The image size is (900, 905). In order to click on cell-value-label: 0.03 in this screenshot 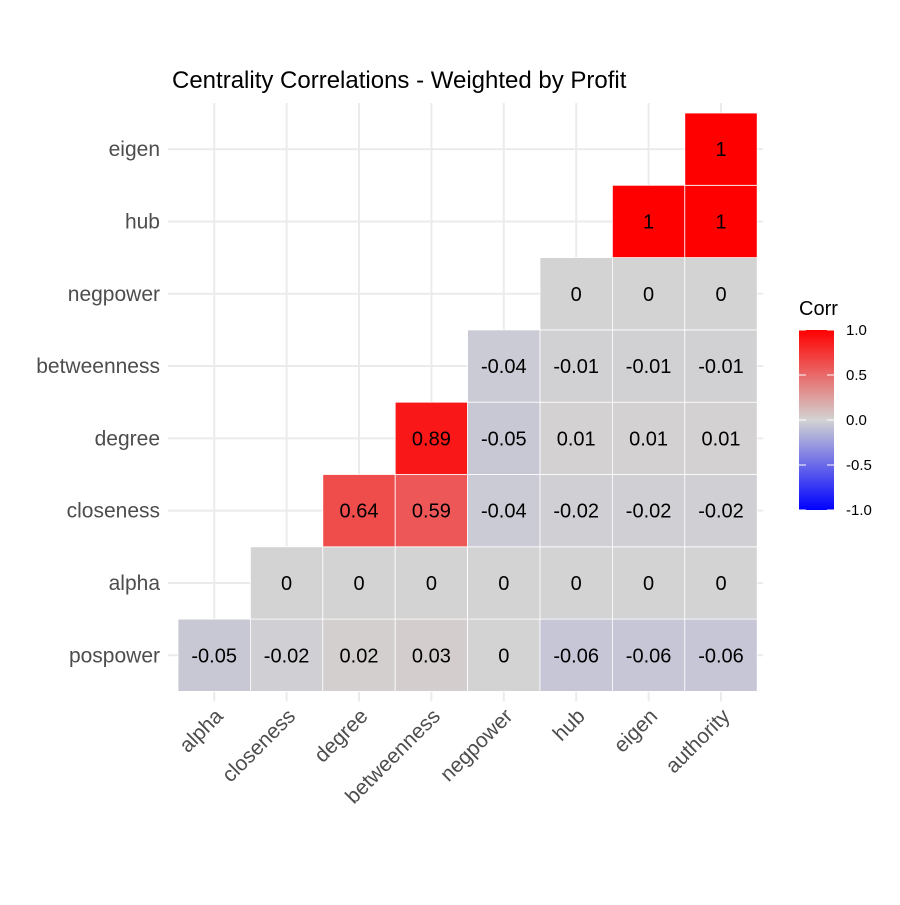, I will do `click(431, 656)`.